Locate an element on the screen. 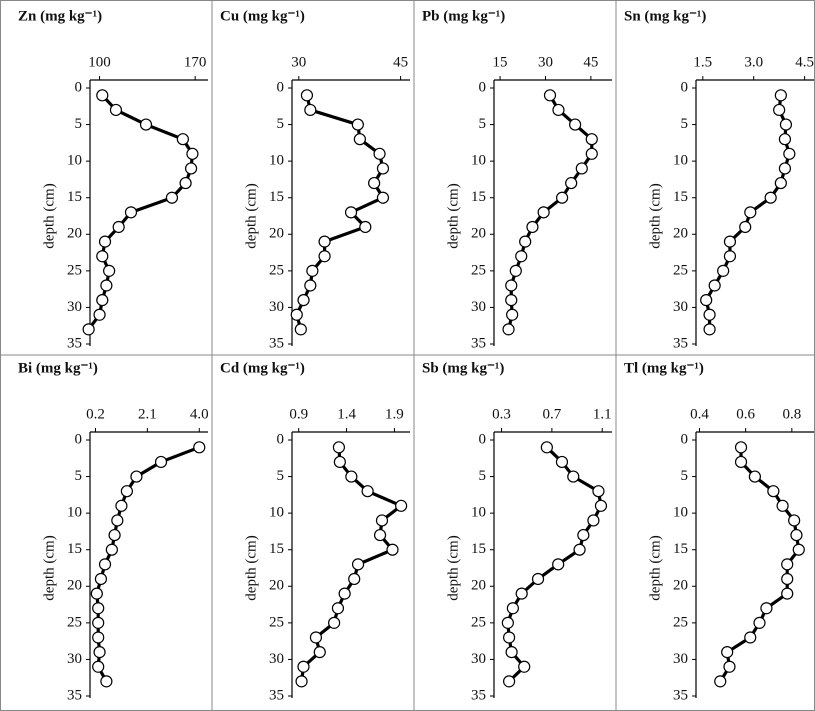 This screenshot has height=711, width=815. panel-title: Zn (mg kg⁻¹) is located at coordinates (60, 16).